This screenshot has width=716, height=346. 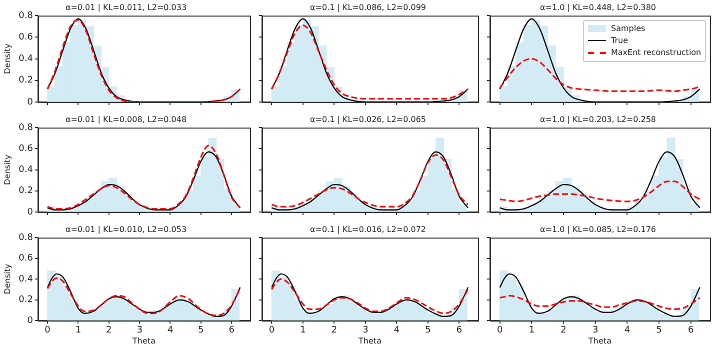 What do you see at coordinates (598, 229) in the screenshot?
I see `chart-title: α=1.0 | KL=0.085, L2=0.176` at bounding box center [598, 229].